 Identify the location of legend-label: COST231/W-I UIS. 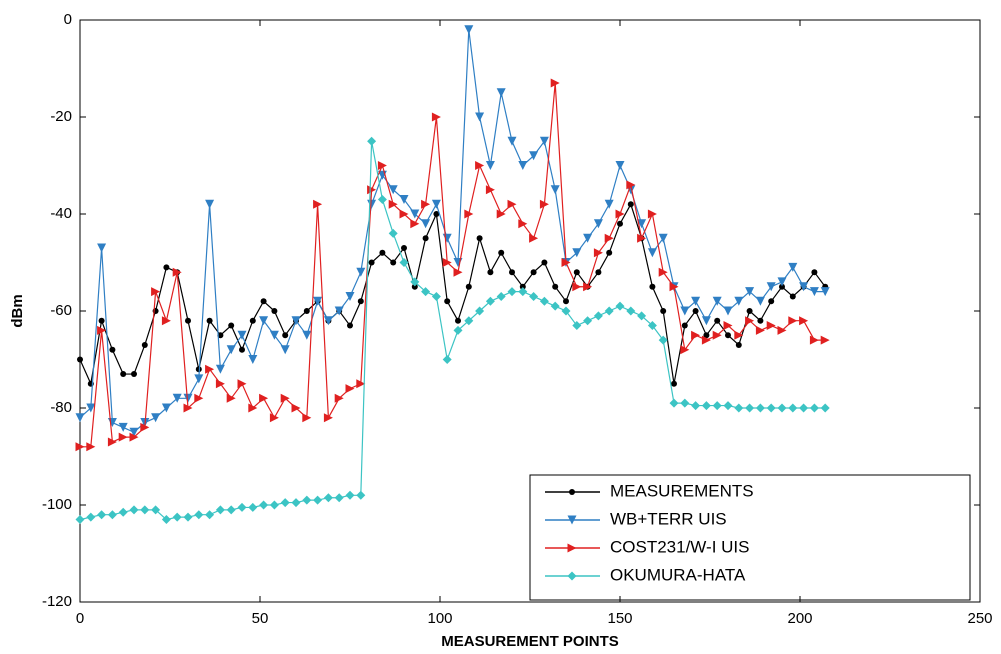
(680, 546).